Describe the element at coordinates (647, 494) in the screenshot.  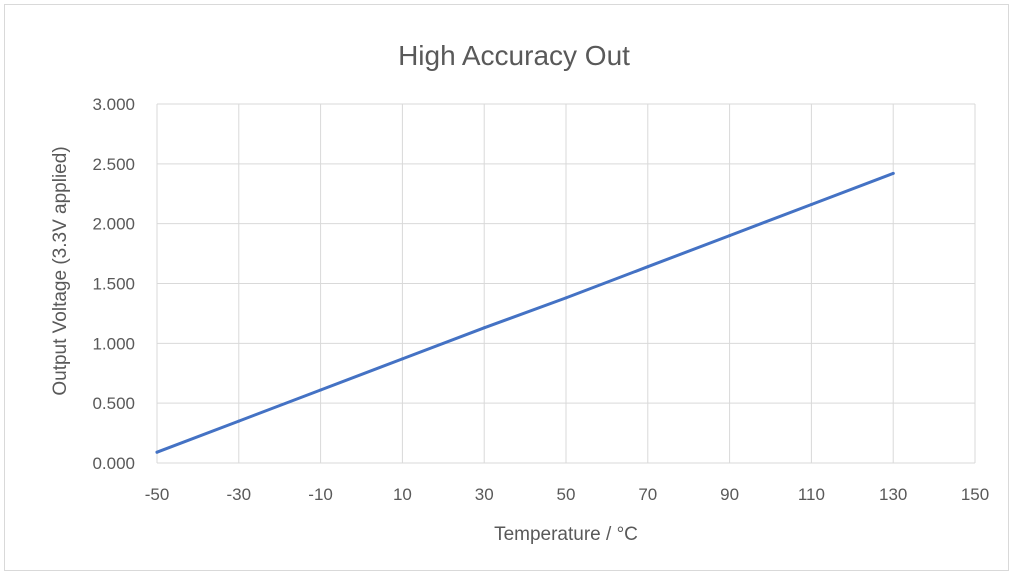
I see `x-tick-label: 70` at that location.